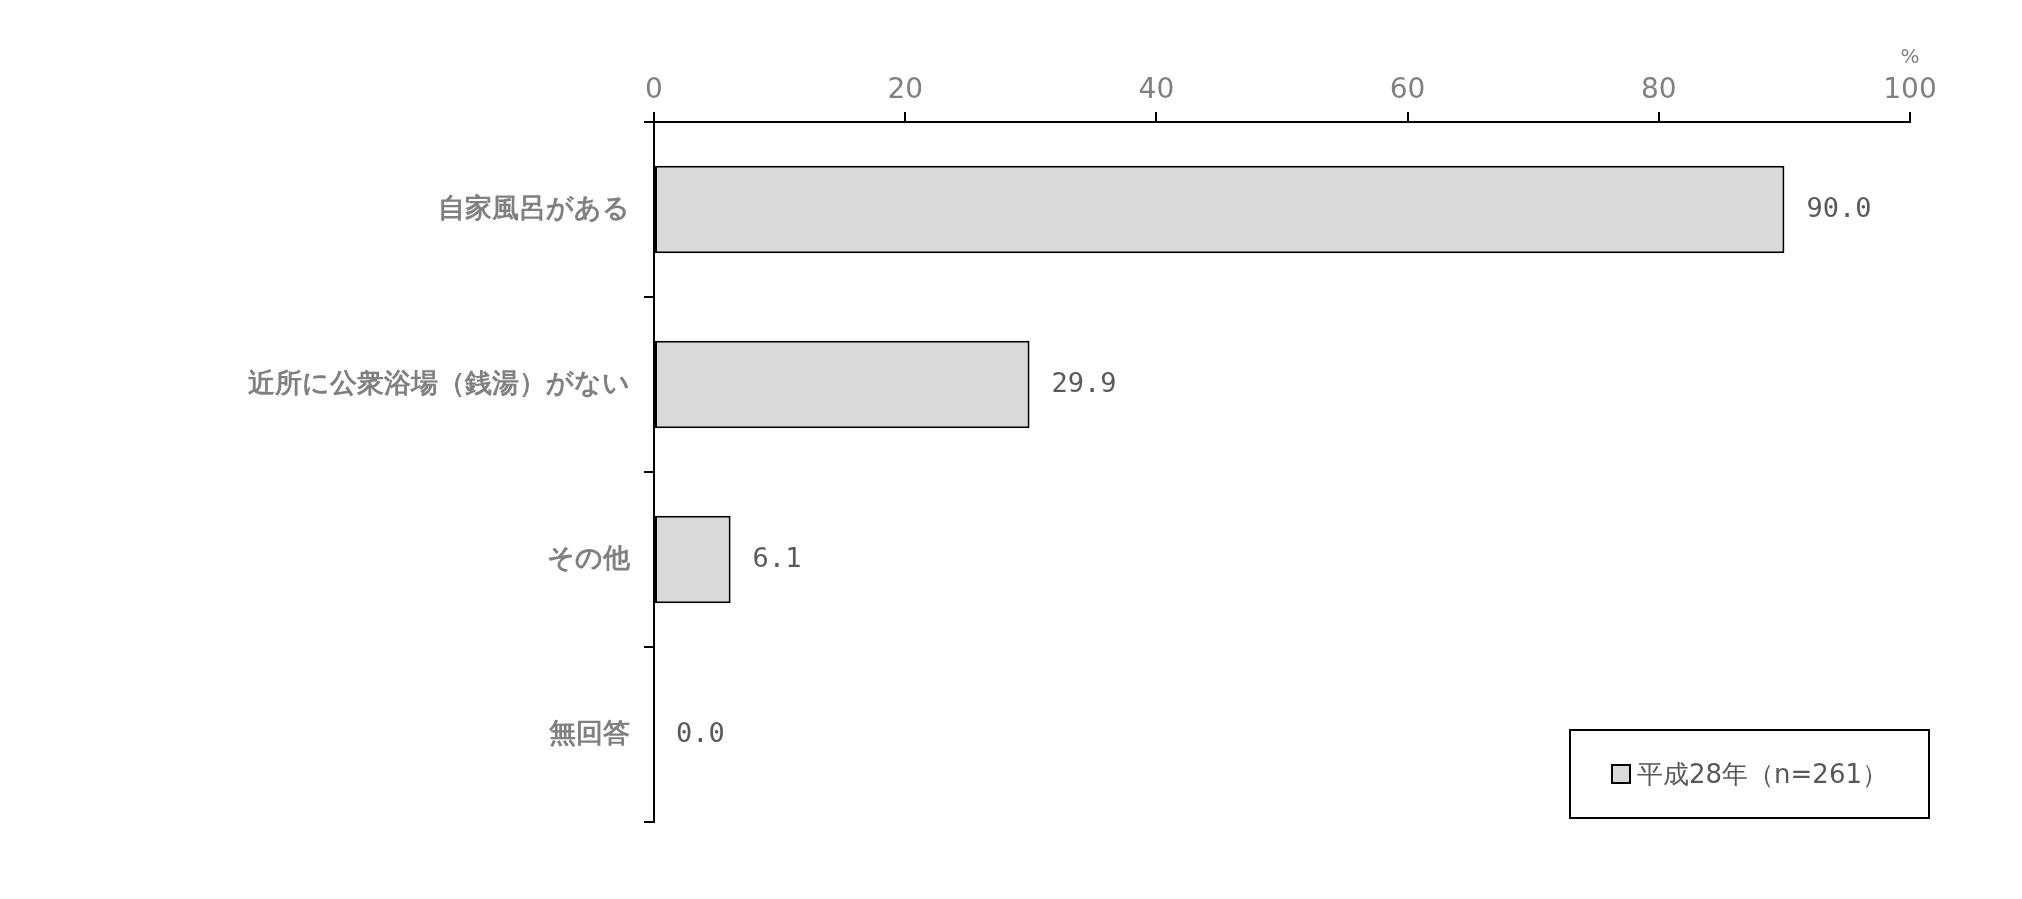 This screenshot has width=2022, height=899. What do you see at coordinates (589, 557) in the screenshot?
I see `y-tick-label: その他` at bounding box center [589, 557].